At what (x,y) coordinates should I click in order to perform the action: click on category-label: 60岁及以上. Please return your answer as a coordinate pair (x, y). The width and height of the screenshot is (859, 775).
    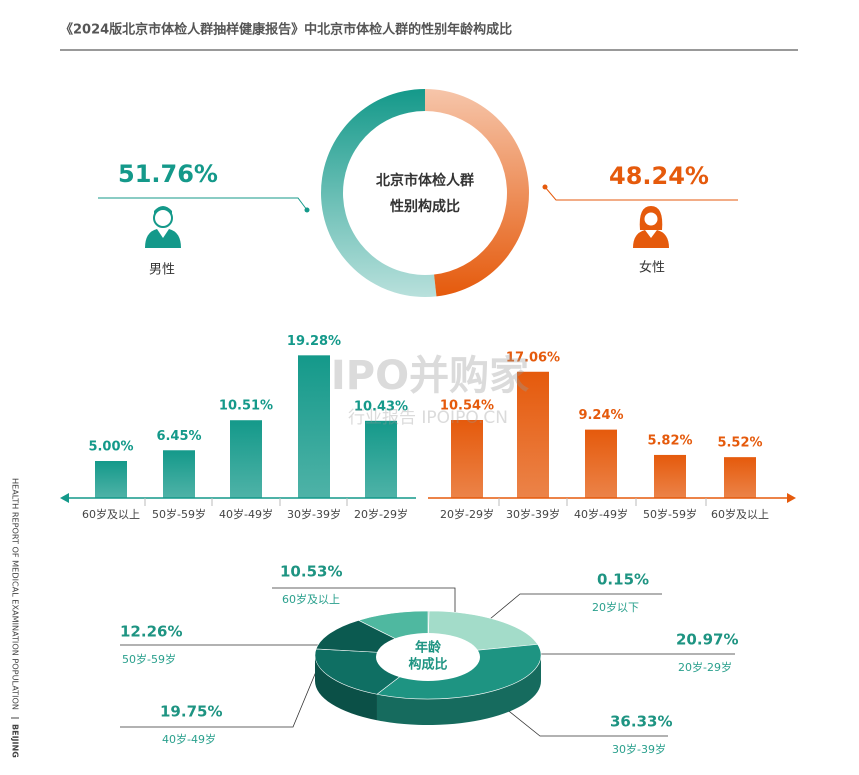
    Looking at the image, I should click on (311, 599).